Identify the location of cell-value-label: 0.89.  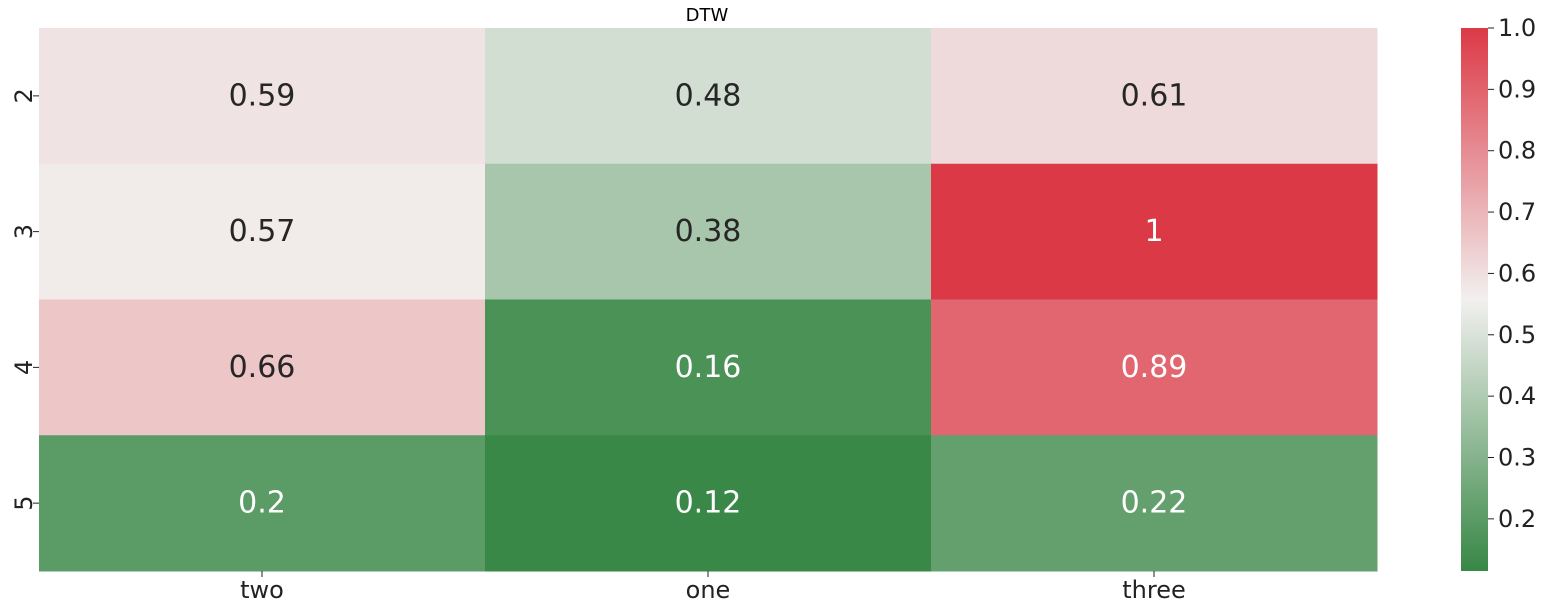
(1154, 367).